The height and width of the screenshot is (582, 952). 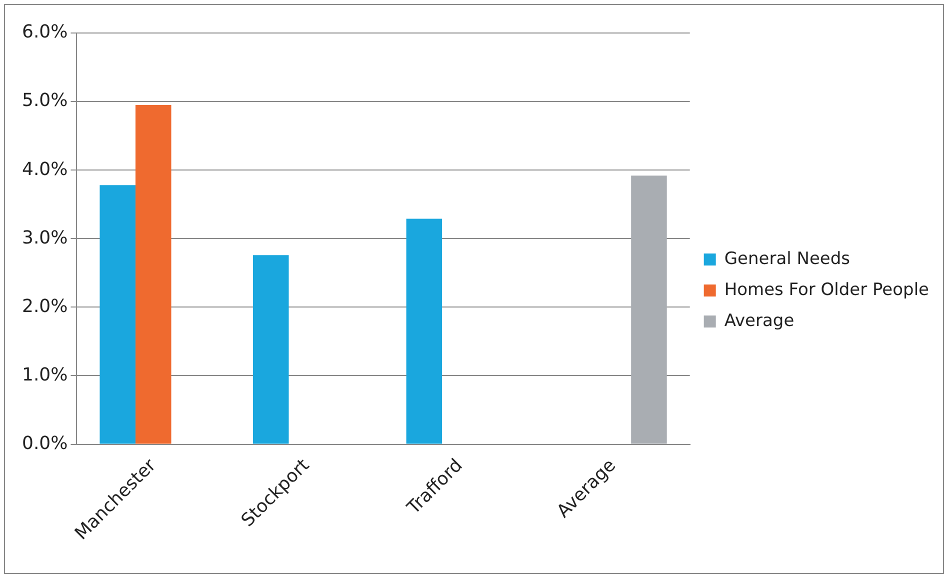 What do you see at coordinates (45, 443) in the screenshot?
I see `y-tick-label: 0.0%` at bounding box center [45, 443].